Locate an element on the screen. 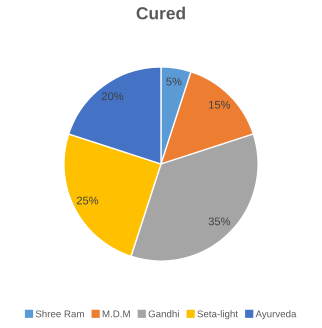 Image resolution: width=322 pixels, height=328 pixels. chart-title: Cured is located at coordinates (160, 13).